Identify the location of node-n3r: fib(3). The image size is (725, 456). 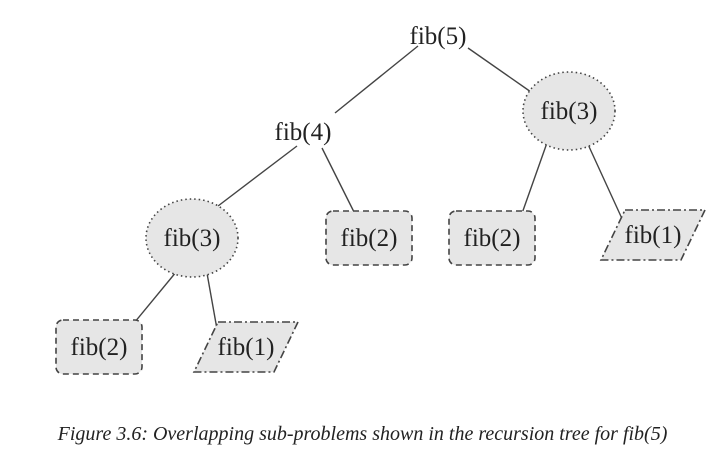
(569, 111).